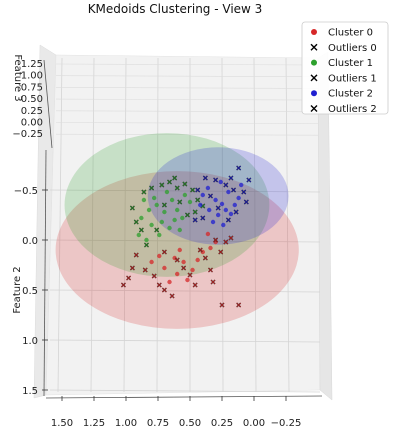  What do you see at coordinates (45, 273) in the screenshot?
I see `left-axis-line` at bounding box center [45, 273].